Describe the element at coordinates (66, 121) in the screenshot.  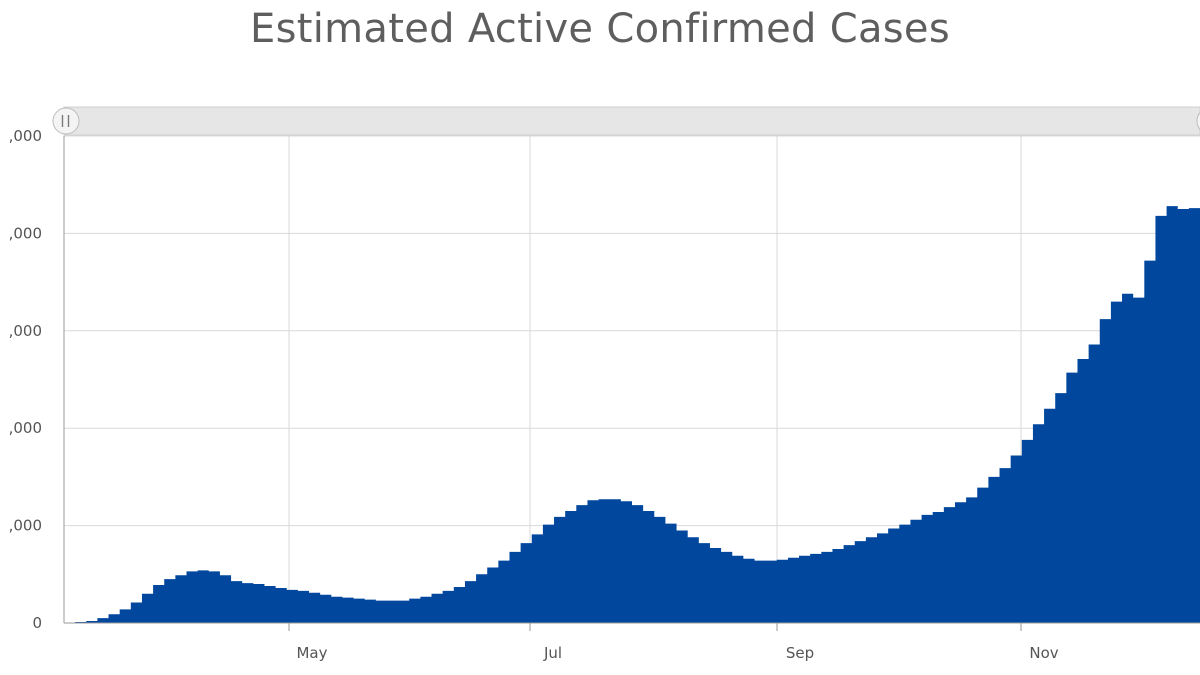
I see `scrollbar-left-handle` at that location.